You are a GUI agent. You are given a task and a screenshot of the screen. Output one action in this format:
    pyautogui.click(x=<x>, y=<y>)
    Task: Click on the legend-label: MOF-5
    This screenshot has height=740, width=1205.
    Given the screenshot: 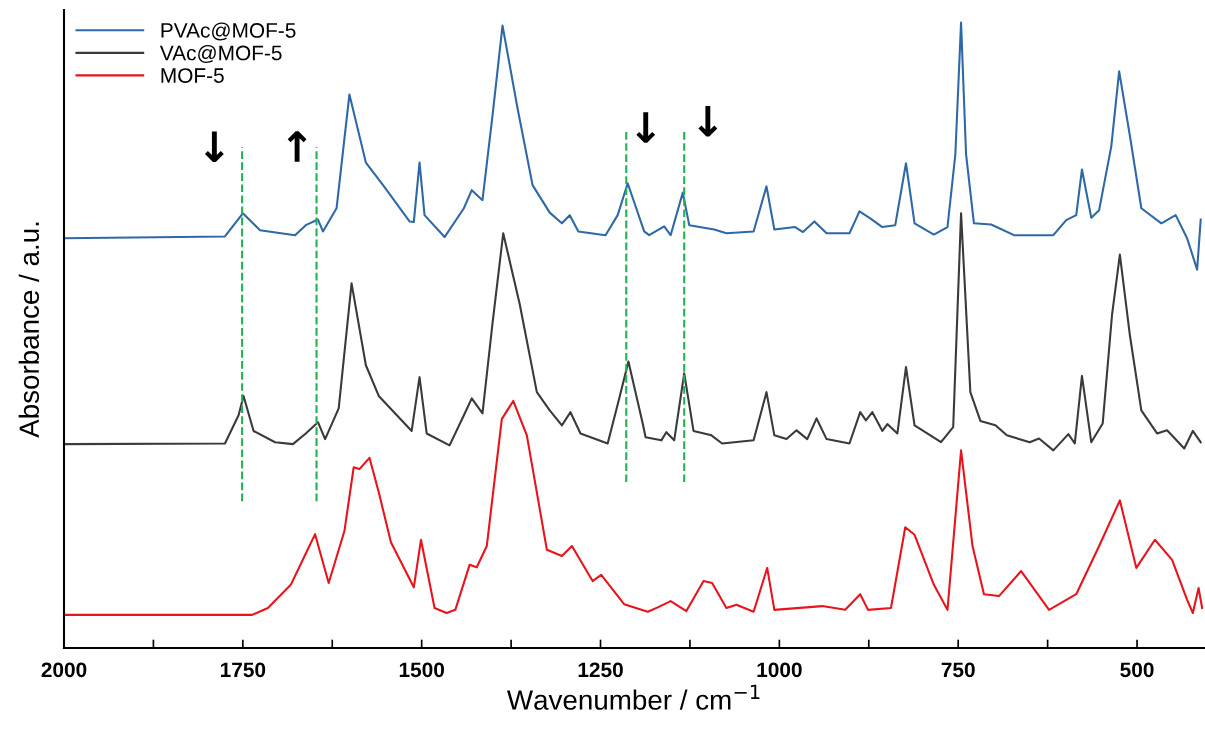 What is the action you would take?
    pyautogui.click(x=192, y=75)
    